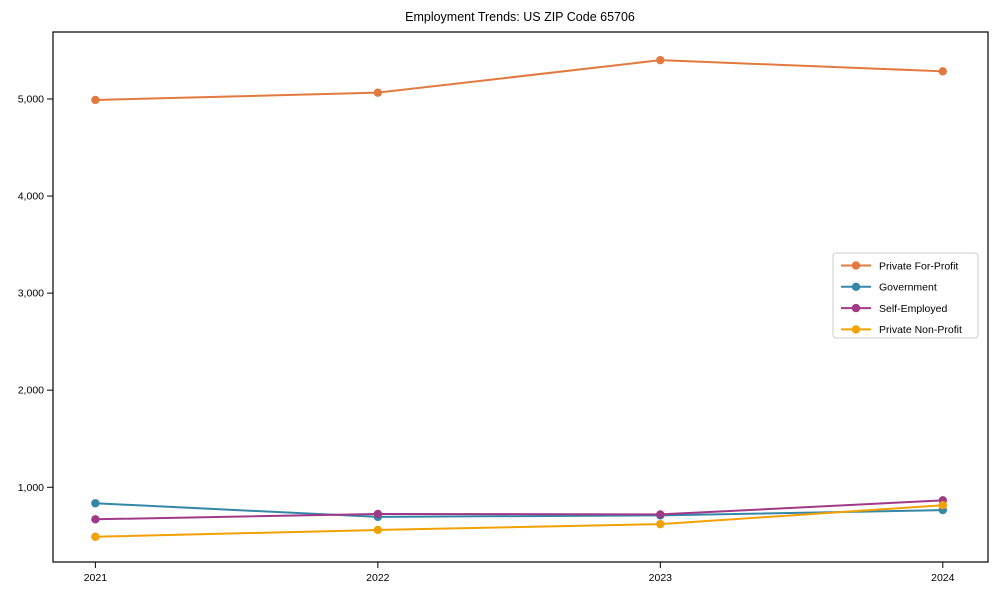 This screenshot has height=600, width=1000. Describe the element at coordinates (519, 80) in the screenshot. I see `series-line-private-for-profit` at that location.